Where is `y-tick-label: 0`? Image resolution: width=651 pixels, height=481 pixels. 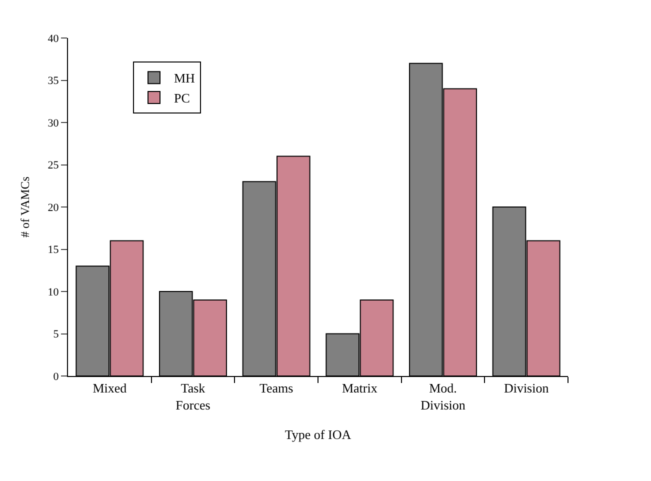
y-tick-label: 0 is located at coordinates (56, 376).